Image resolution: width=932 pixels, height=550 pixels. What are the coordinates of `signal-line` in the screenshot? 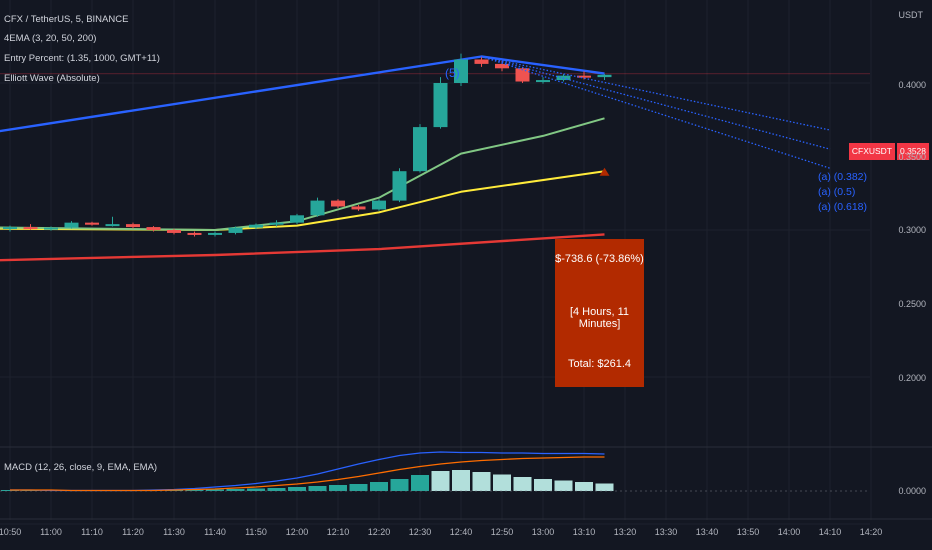 It's located at (307, 474).